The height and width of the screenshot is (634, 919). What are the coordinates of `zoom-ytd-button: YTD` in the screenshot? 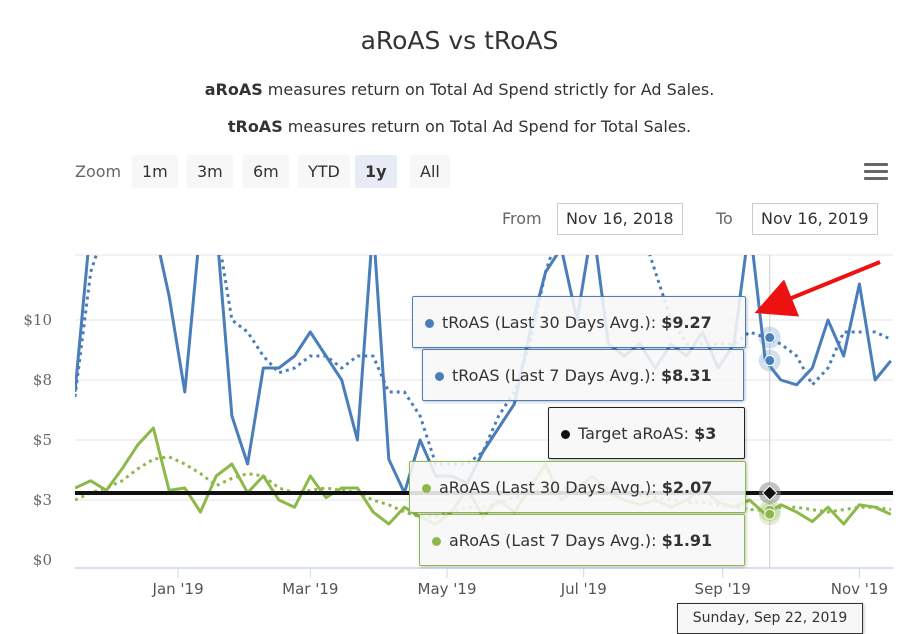 It's located at (324, 171).